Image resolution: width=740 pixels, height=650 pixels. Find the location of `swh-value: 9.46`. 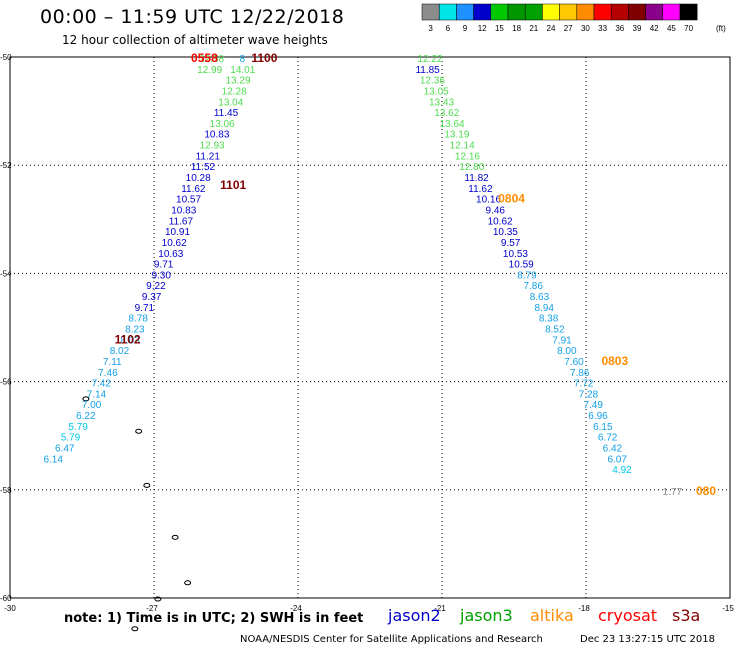

swh-value: 9.46 is located at coordinates (496, 210).